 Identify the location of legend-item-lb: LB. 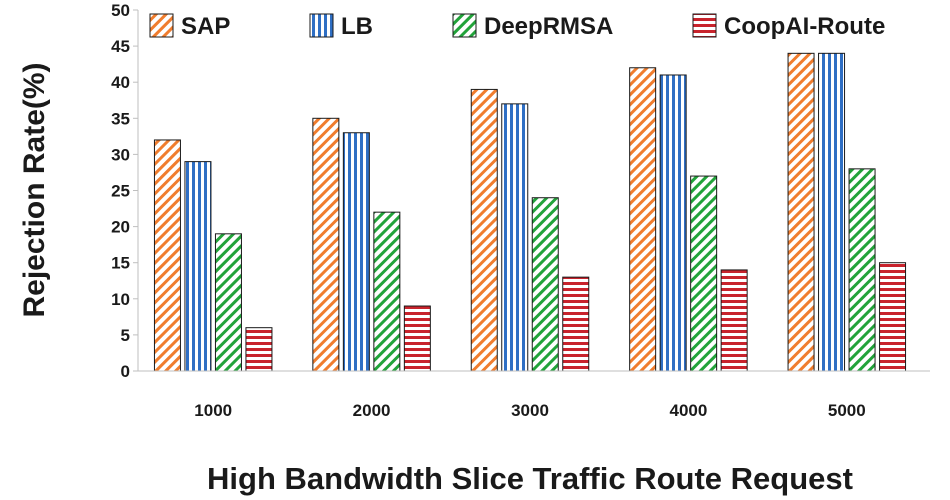
(341, 26).